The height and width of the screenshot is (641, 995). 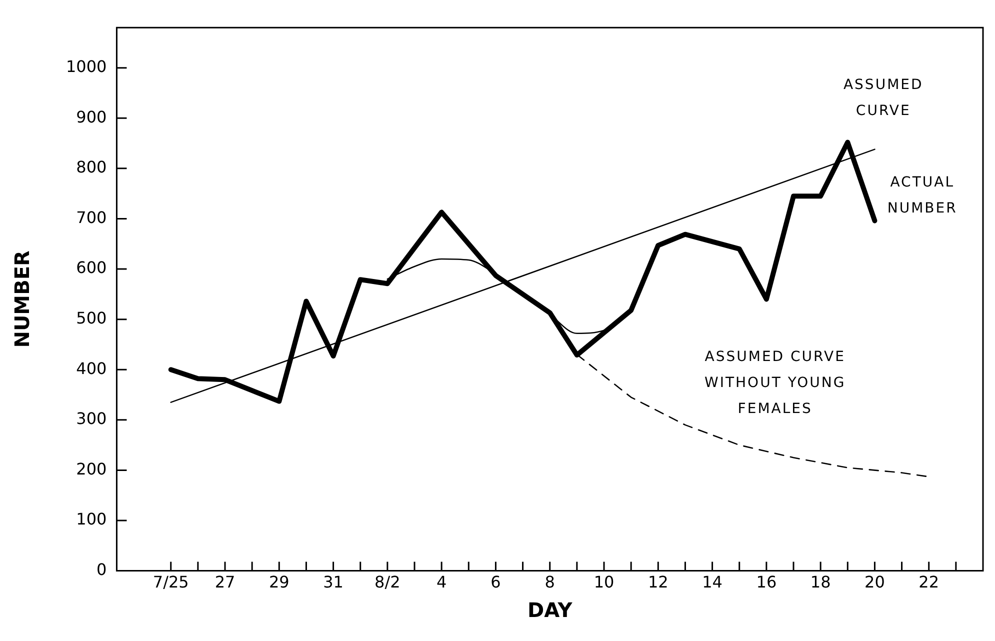 I want to click on x-tick-label: 22, so click(x=929, y=582).